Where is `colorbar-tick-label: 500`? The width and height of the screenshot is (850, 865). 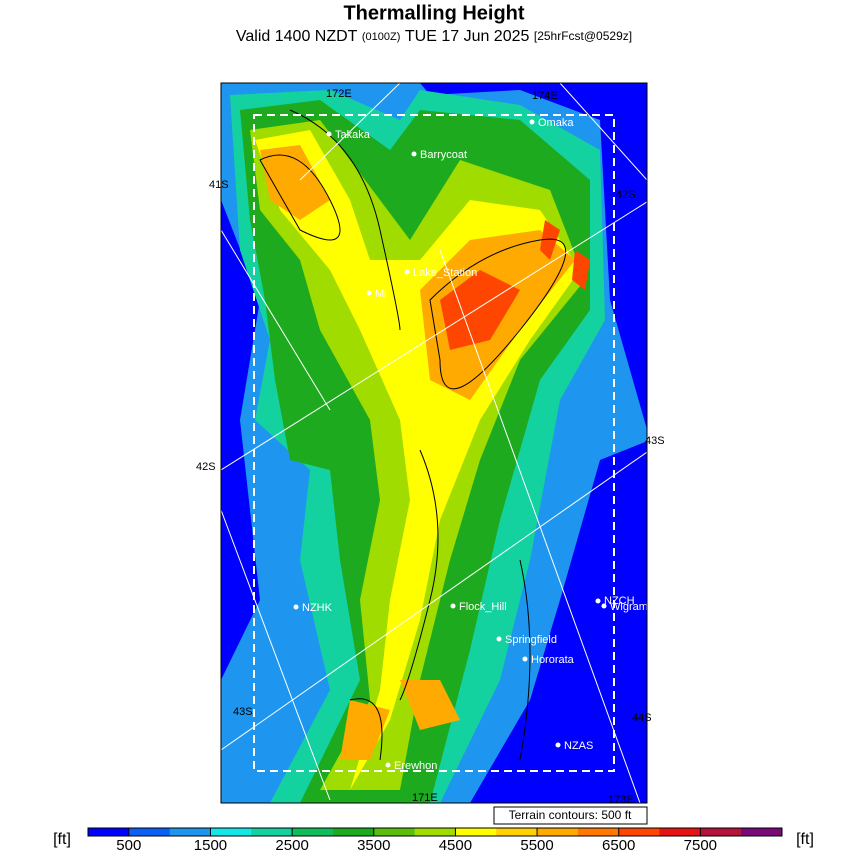
colorbar-tick-label: 500 is located at coordinates (128, 845).